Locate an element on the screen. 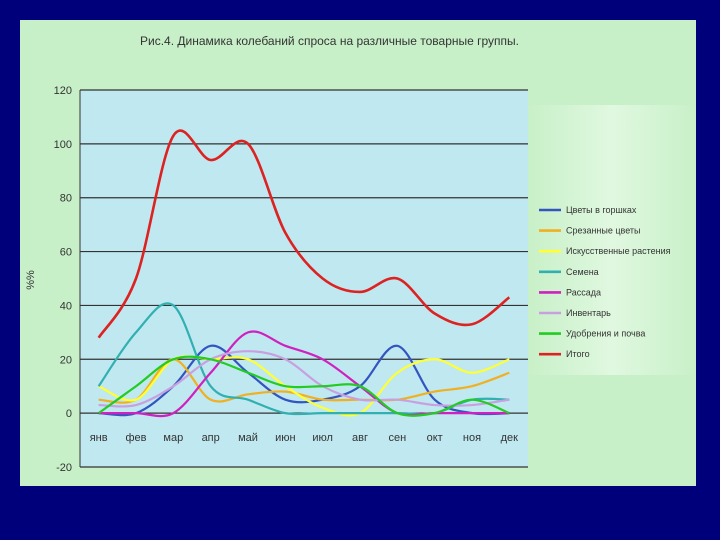 This screenshot has height=540, width=720. legend-entry: Искусственные растения is located at coordinates (618, 251).